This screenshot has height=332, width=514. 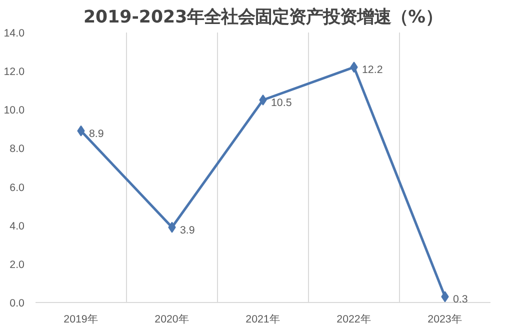 What do you see at coordinates (281, 103) in the screenshot?
I see `data-label: 10.5` at bounding box center [281, 103].